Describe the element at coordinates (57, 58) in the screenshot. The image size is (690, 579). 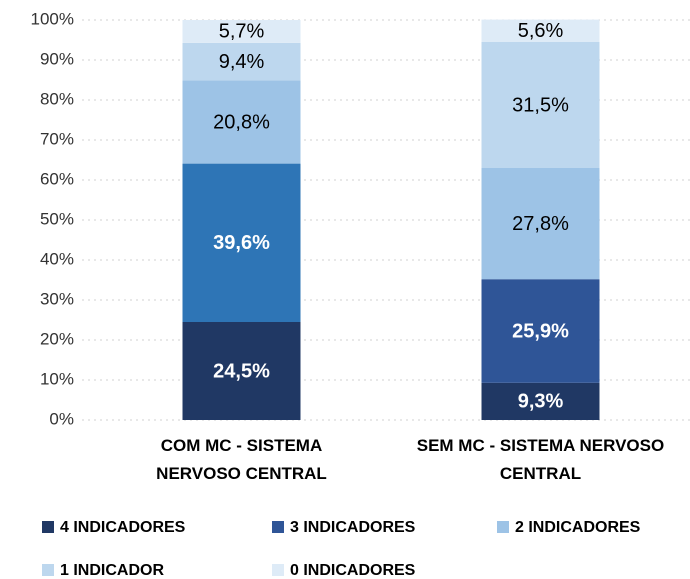
I see `y-tick-label: 90%` at that location.